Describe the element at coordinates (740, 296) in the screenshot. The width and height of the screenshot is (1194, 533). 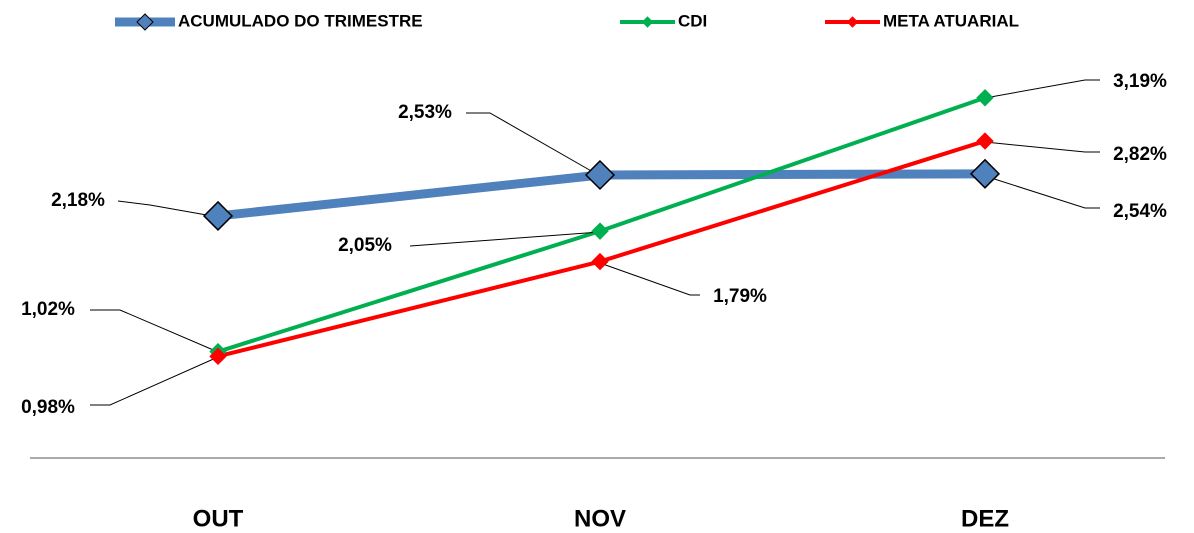
I see `data-label: 1,79%` at that location.